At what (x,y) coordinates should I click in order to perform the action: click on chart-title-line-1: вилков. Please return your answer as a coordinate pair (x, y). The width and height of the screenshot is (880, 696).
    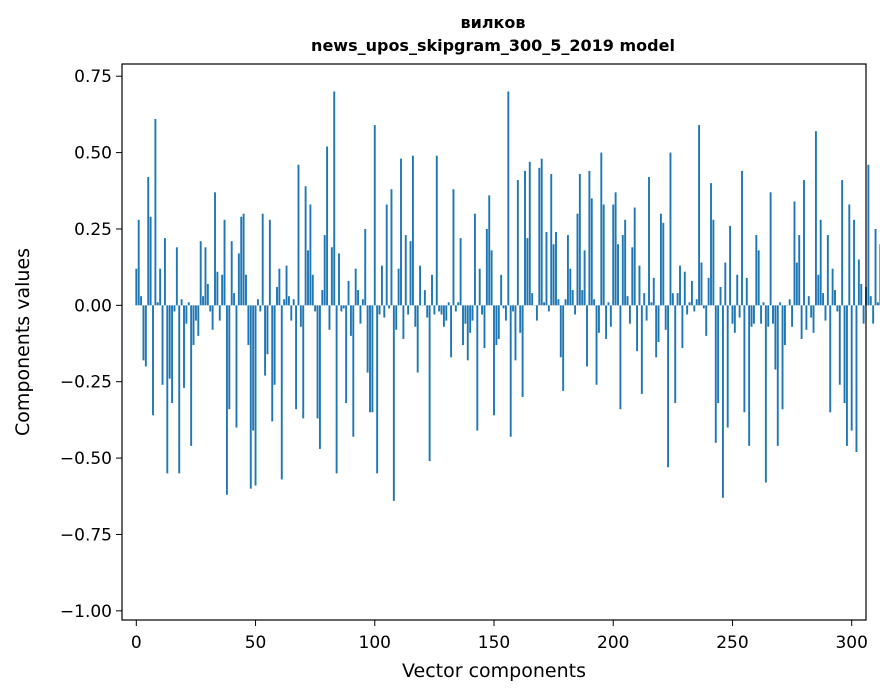
    Looking at the image, I should click on (492, 22).